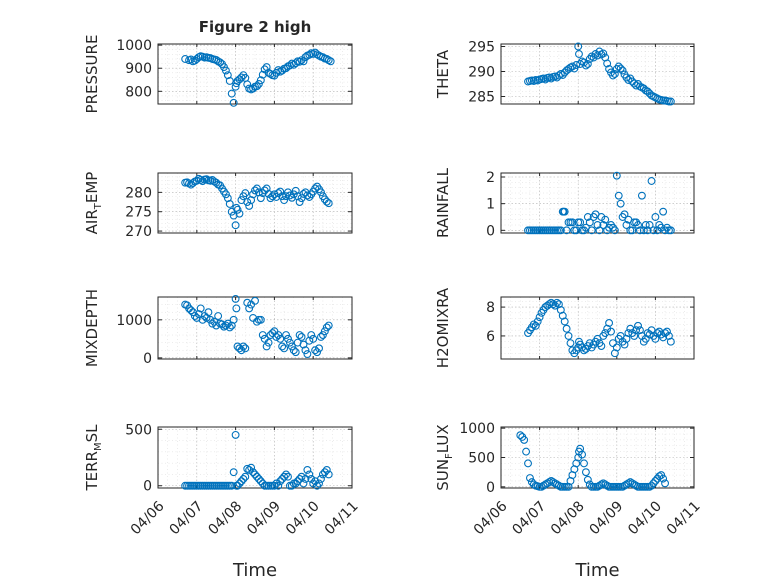  Describe the element at coordinates (607, 518) in the screenshot. I see `x-tick-label: 04/09` at that location.